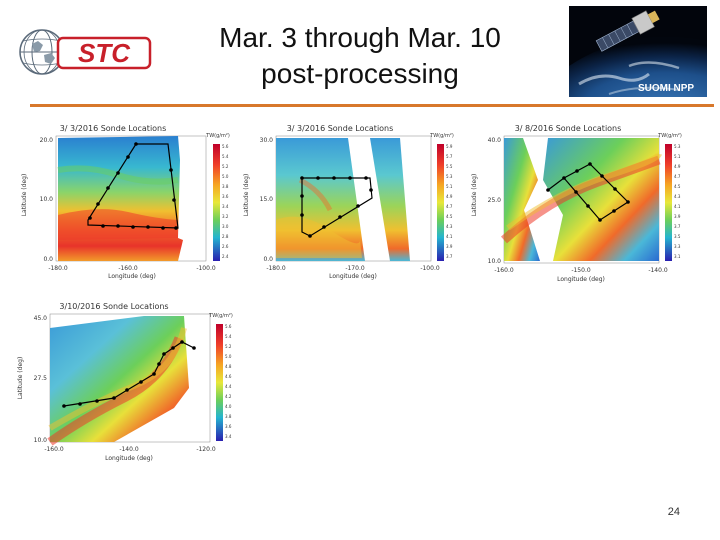  Describe the element at coordinates (677, 156) in the screenshot. I see `colorbar-tick: 5.1` at that location.